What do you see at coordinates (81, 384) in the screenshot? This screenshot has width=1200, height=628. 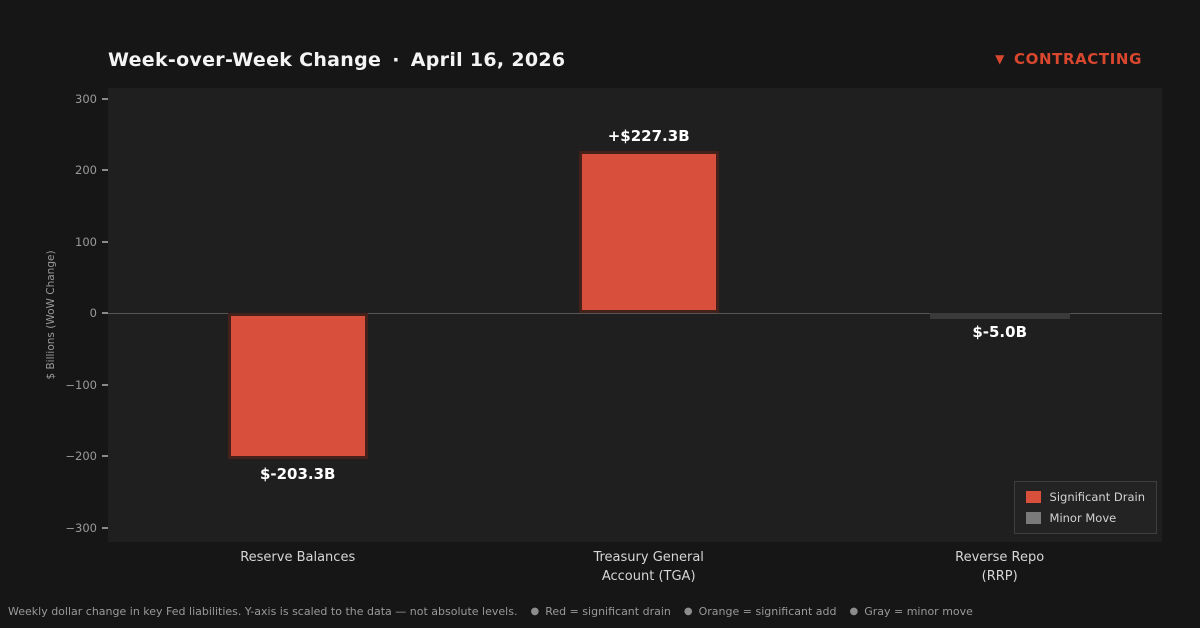 I see `y-tick-label: −100` at bounding box center [81, 384].